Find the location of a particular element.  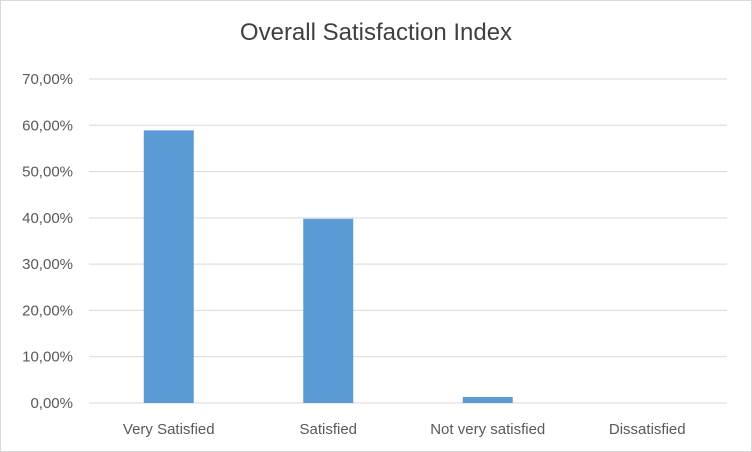

y-tick-label: 60,00% is located at coordinates (47, 125).